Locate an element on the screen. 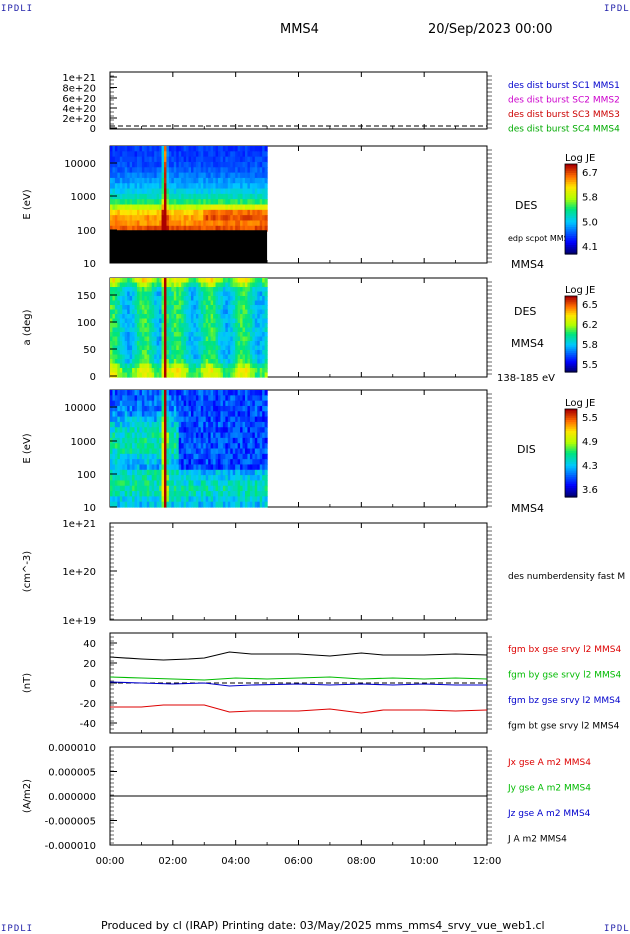  corner-label-bottom-left: IPDLI is located at coordinates (17, 929).